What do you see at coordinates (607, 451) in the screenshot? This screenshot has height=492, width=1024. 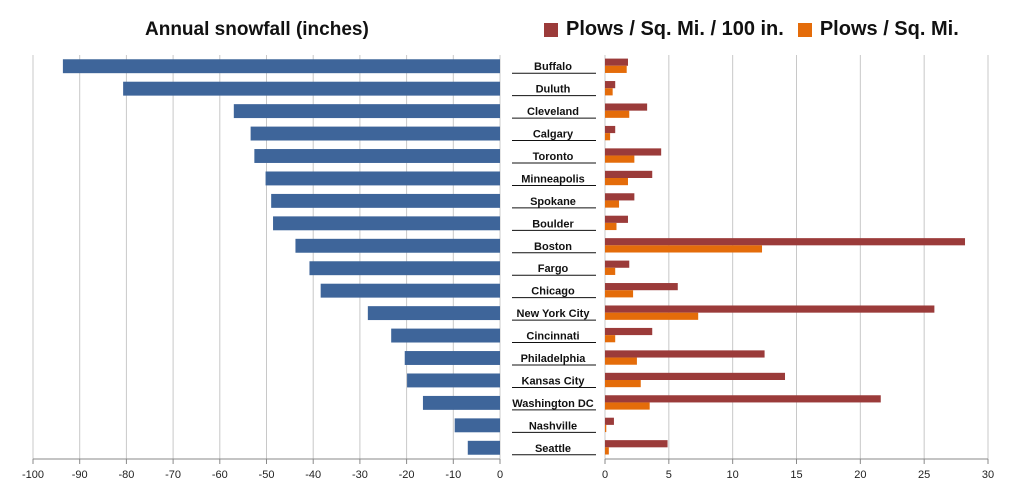 I see `plows-per-sqmi-bar-seattle` at bounding box center [607, 451].